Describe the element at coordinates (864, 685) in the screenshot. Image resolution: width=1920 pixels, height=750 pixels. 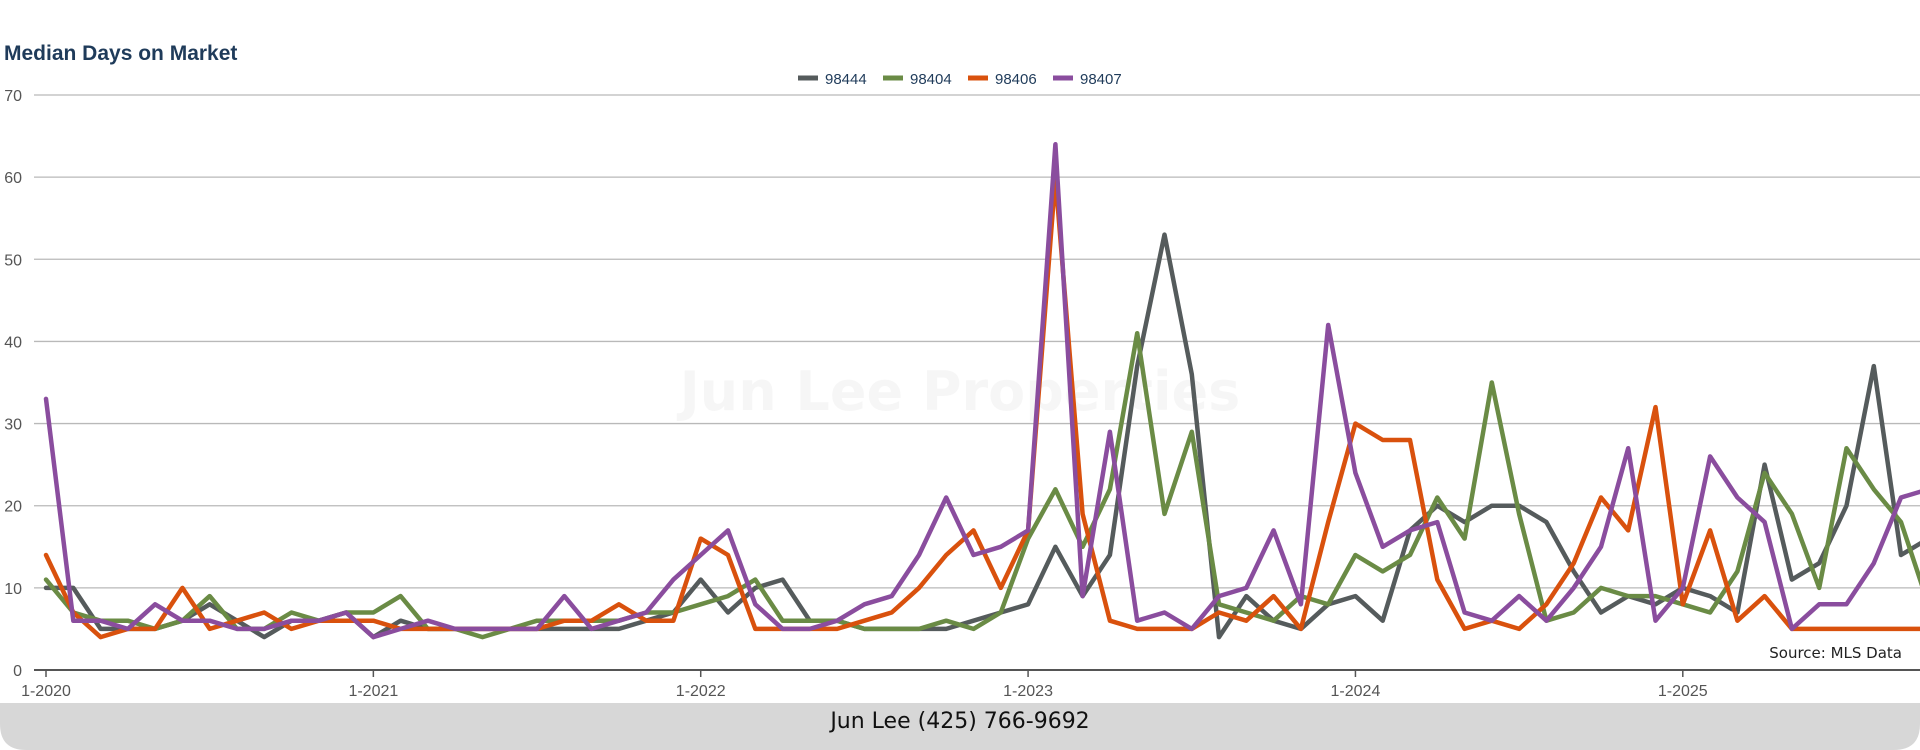
I see `x-axis-ticks: 1-2020 1-2021 1-2022 1-2023 1-2024 1-2025` at that location.